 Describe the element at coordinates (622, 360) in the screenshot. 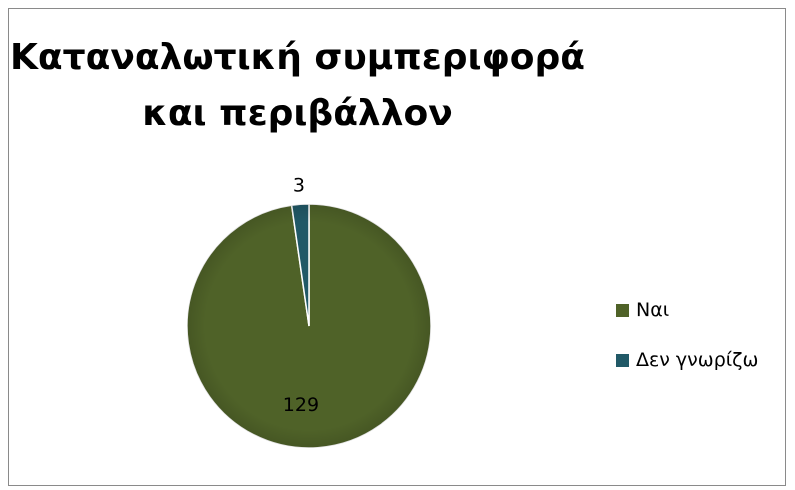

I see `legend-swatch-den-gnorizo` at that location.